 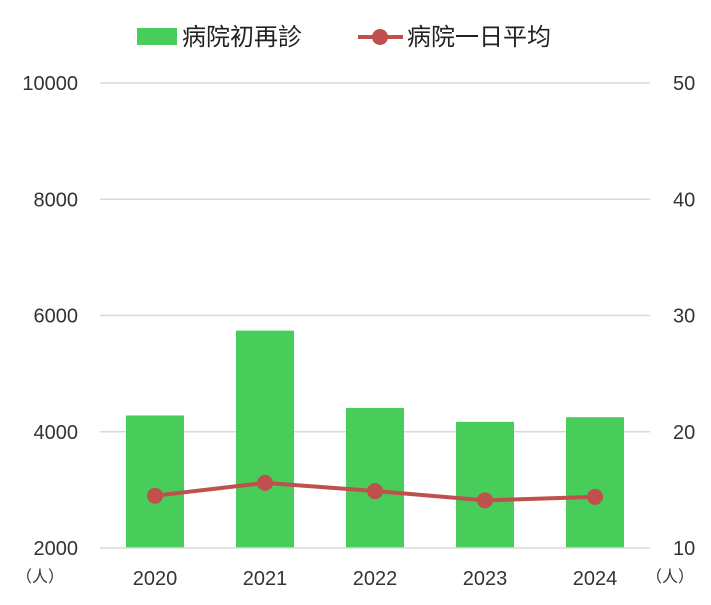 I want to click on legend-line-label: 病院一日平均, so click(x=479, y=37).